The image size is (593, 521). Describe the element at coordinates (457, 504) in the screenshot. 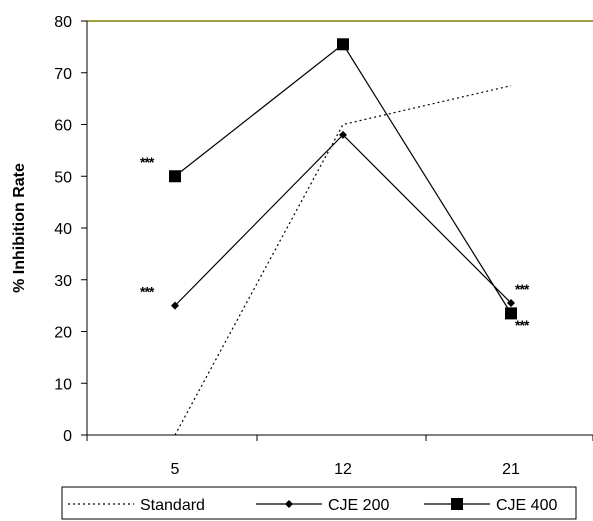

I see `legend-marker-cje400` at that location.